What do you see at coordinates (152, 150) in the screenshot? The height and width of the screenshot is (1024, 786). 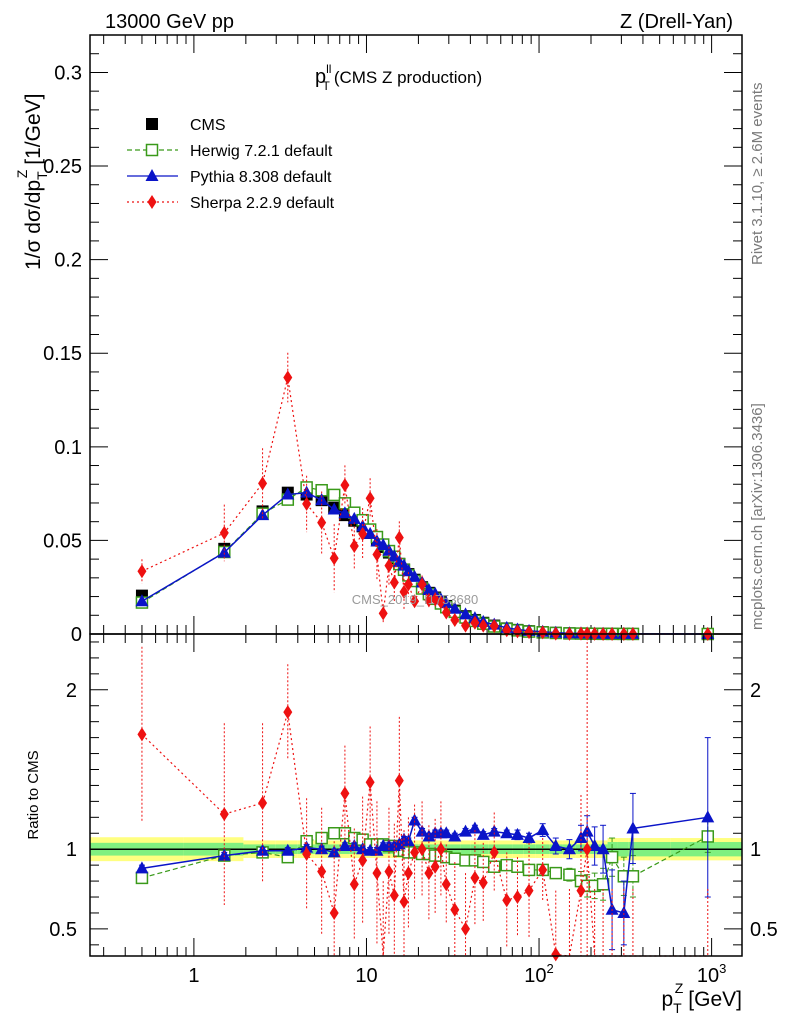 I see `legend-marker-herwig` at bounding box center [152, 150].